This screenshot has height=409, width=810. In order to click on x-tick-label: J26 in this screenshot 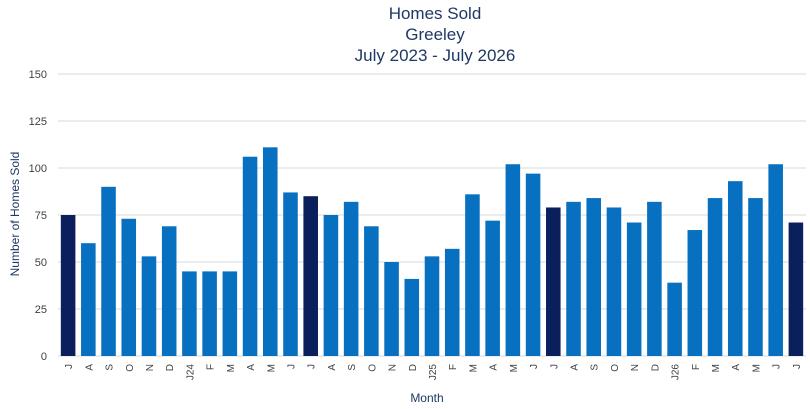, I will do `click(676, 372)`.